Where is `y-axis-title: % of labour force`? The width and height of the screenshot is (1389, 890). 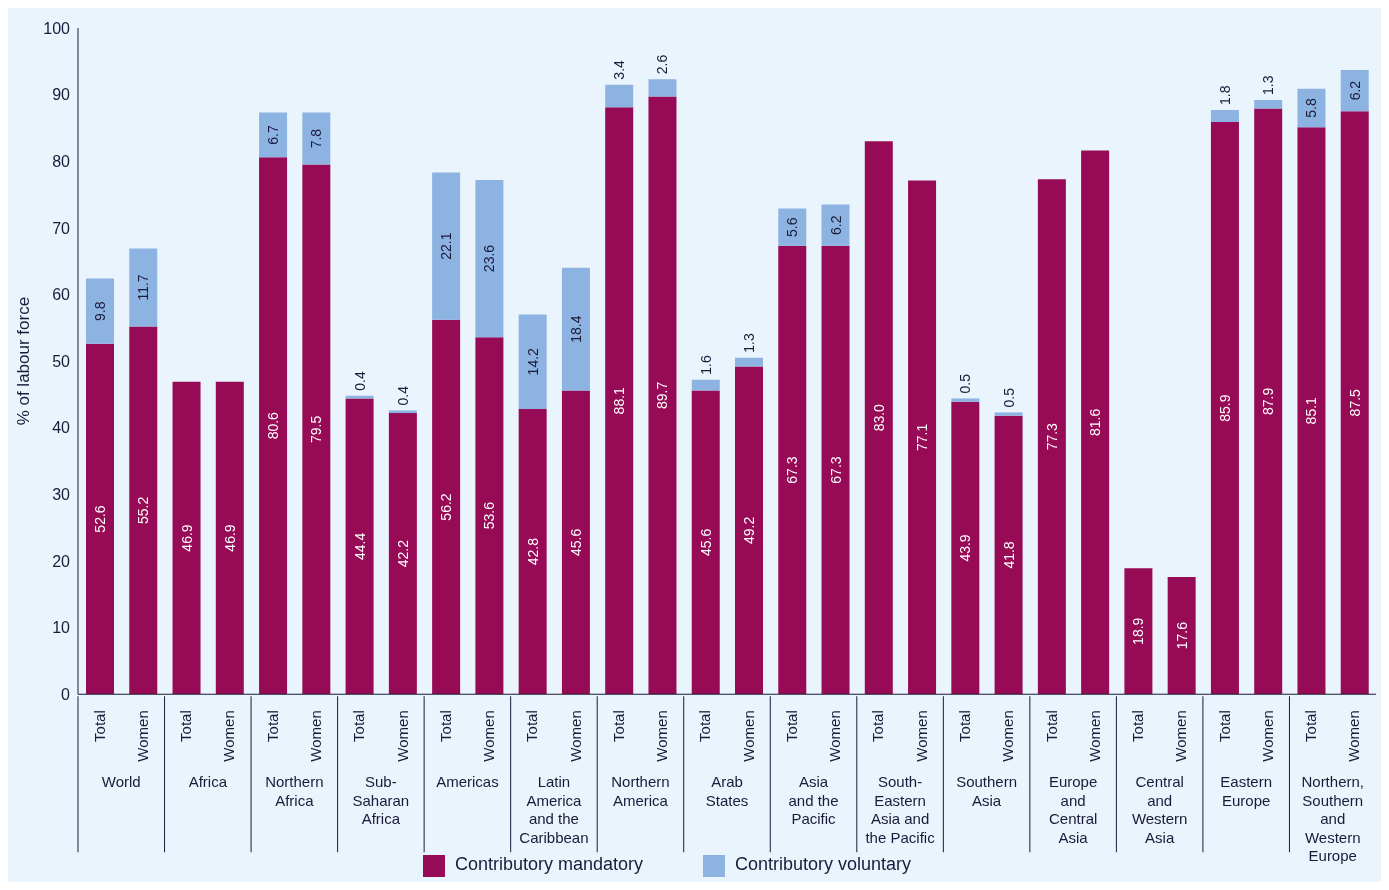
y-axis-title: % of labour force is located at coordinates (24, 361).